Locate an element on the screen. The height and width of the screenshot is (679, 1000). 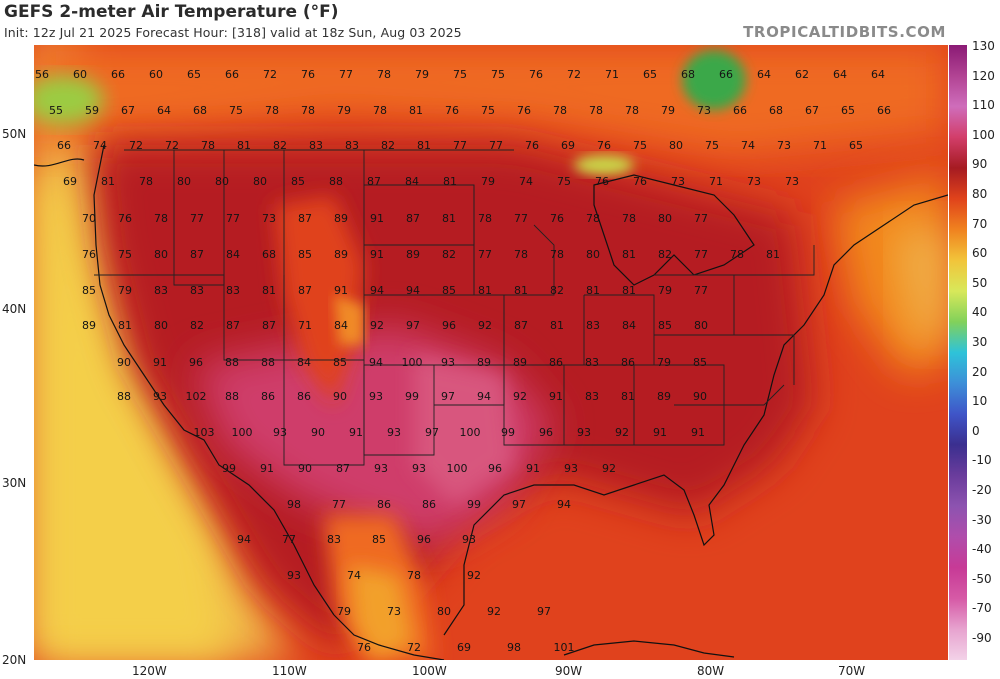
temperature-value: 87 is located at coordinates (269, 325).